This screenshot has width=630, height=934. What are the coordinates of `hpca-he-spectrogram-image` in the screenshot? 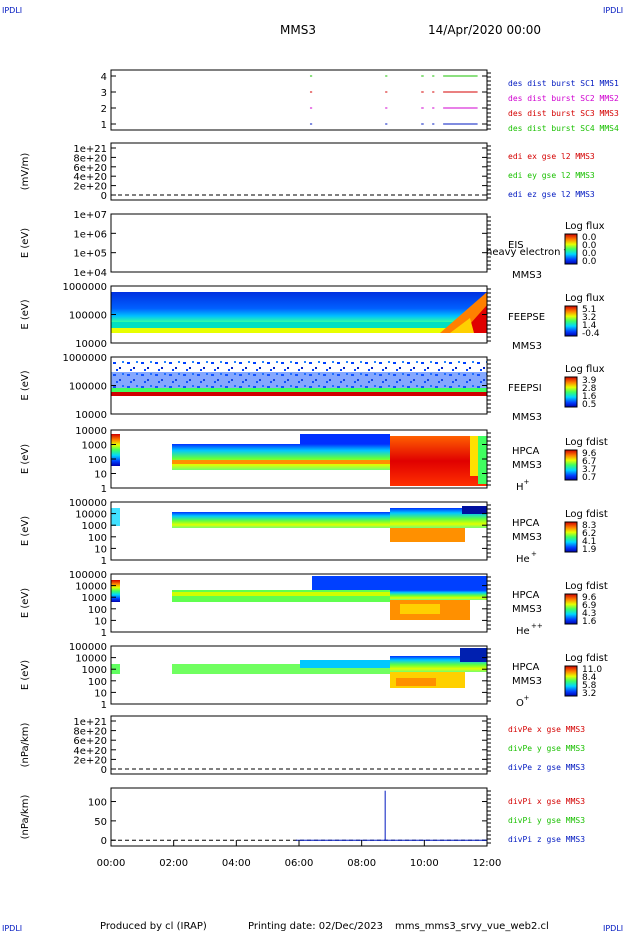 It's located at (299, 524).